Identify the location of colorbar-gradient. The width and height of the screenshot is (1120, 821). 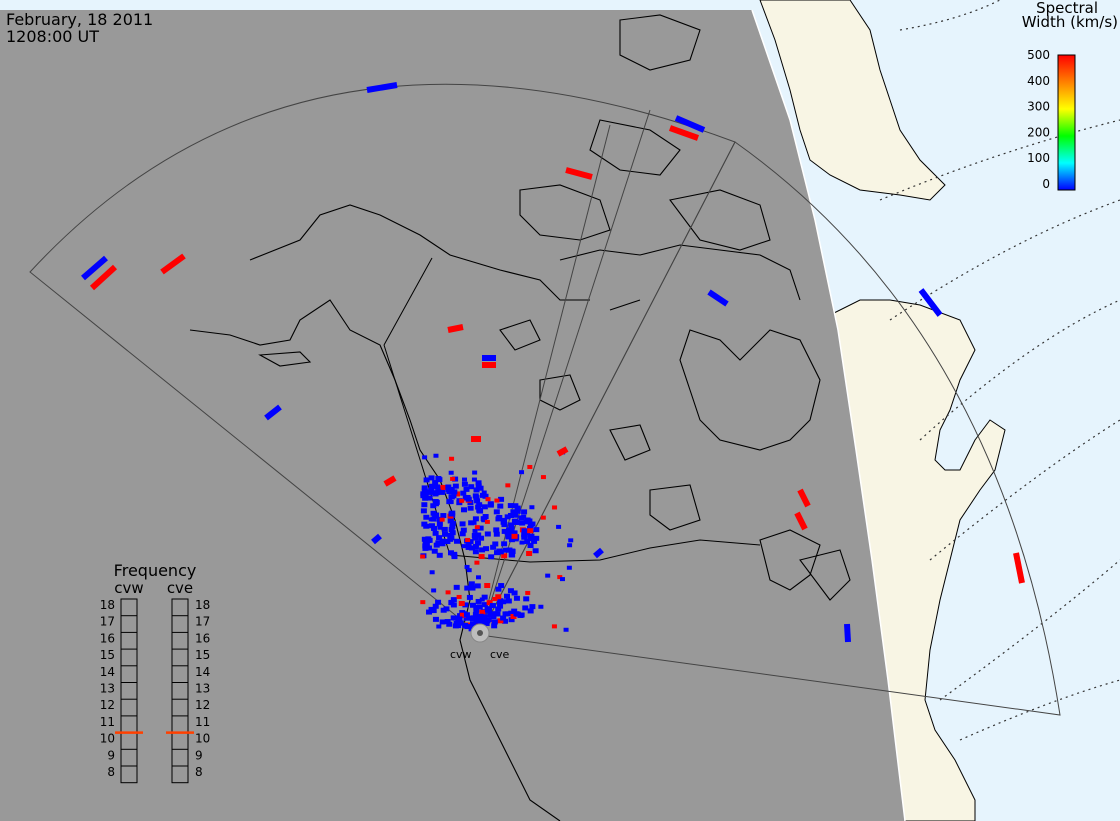
(1066, 122).